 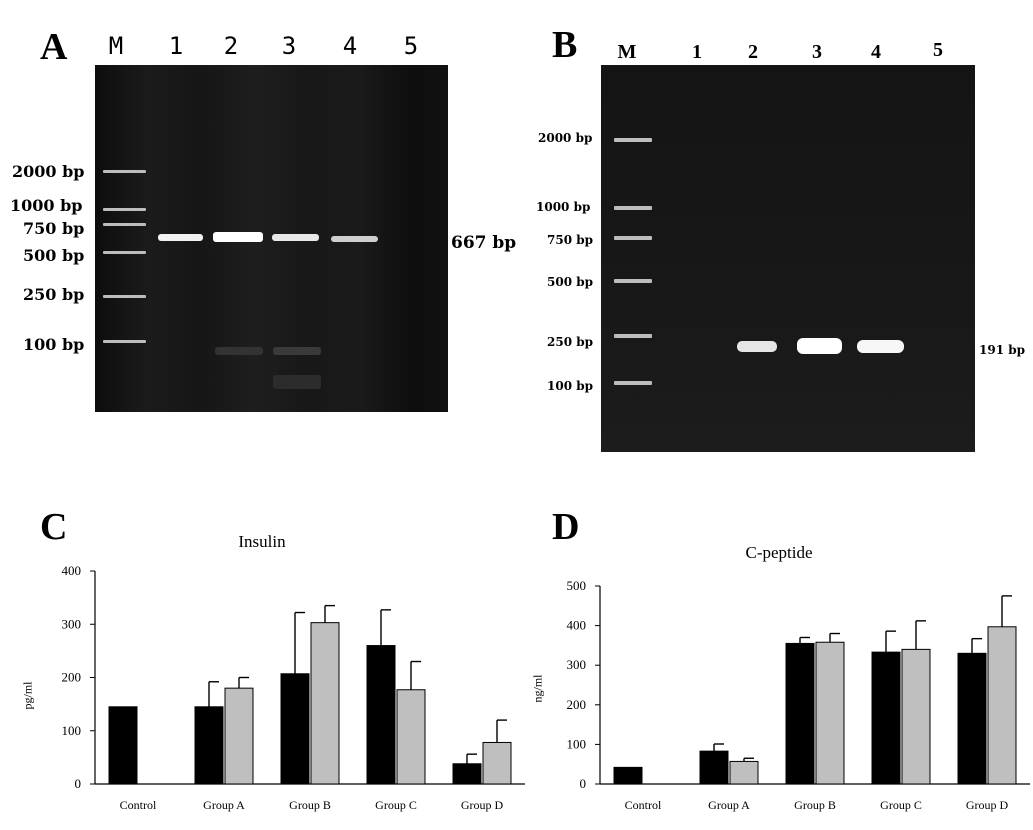 I want to click on chart-c-y-tick-label: 300, so click(x=72, y=623).